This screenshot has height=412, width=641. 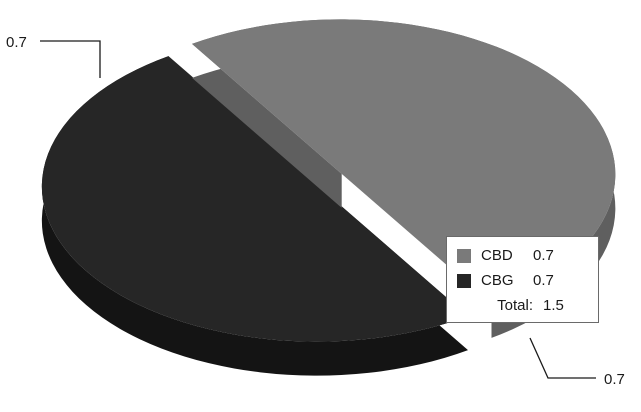 I want to click on data-label-cbg: 0.7, so click(x=16, y=42).